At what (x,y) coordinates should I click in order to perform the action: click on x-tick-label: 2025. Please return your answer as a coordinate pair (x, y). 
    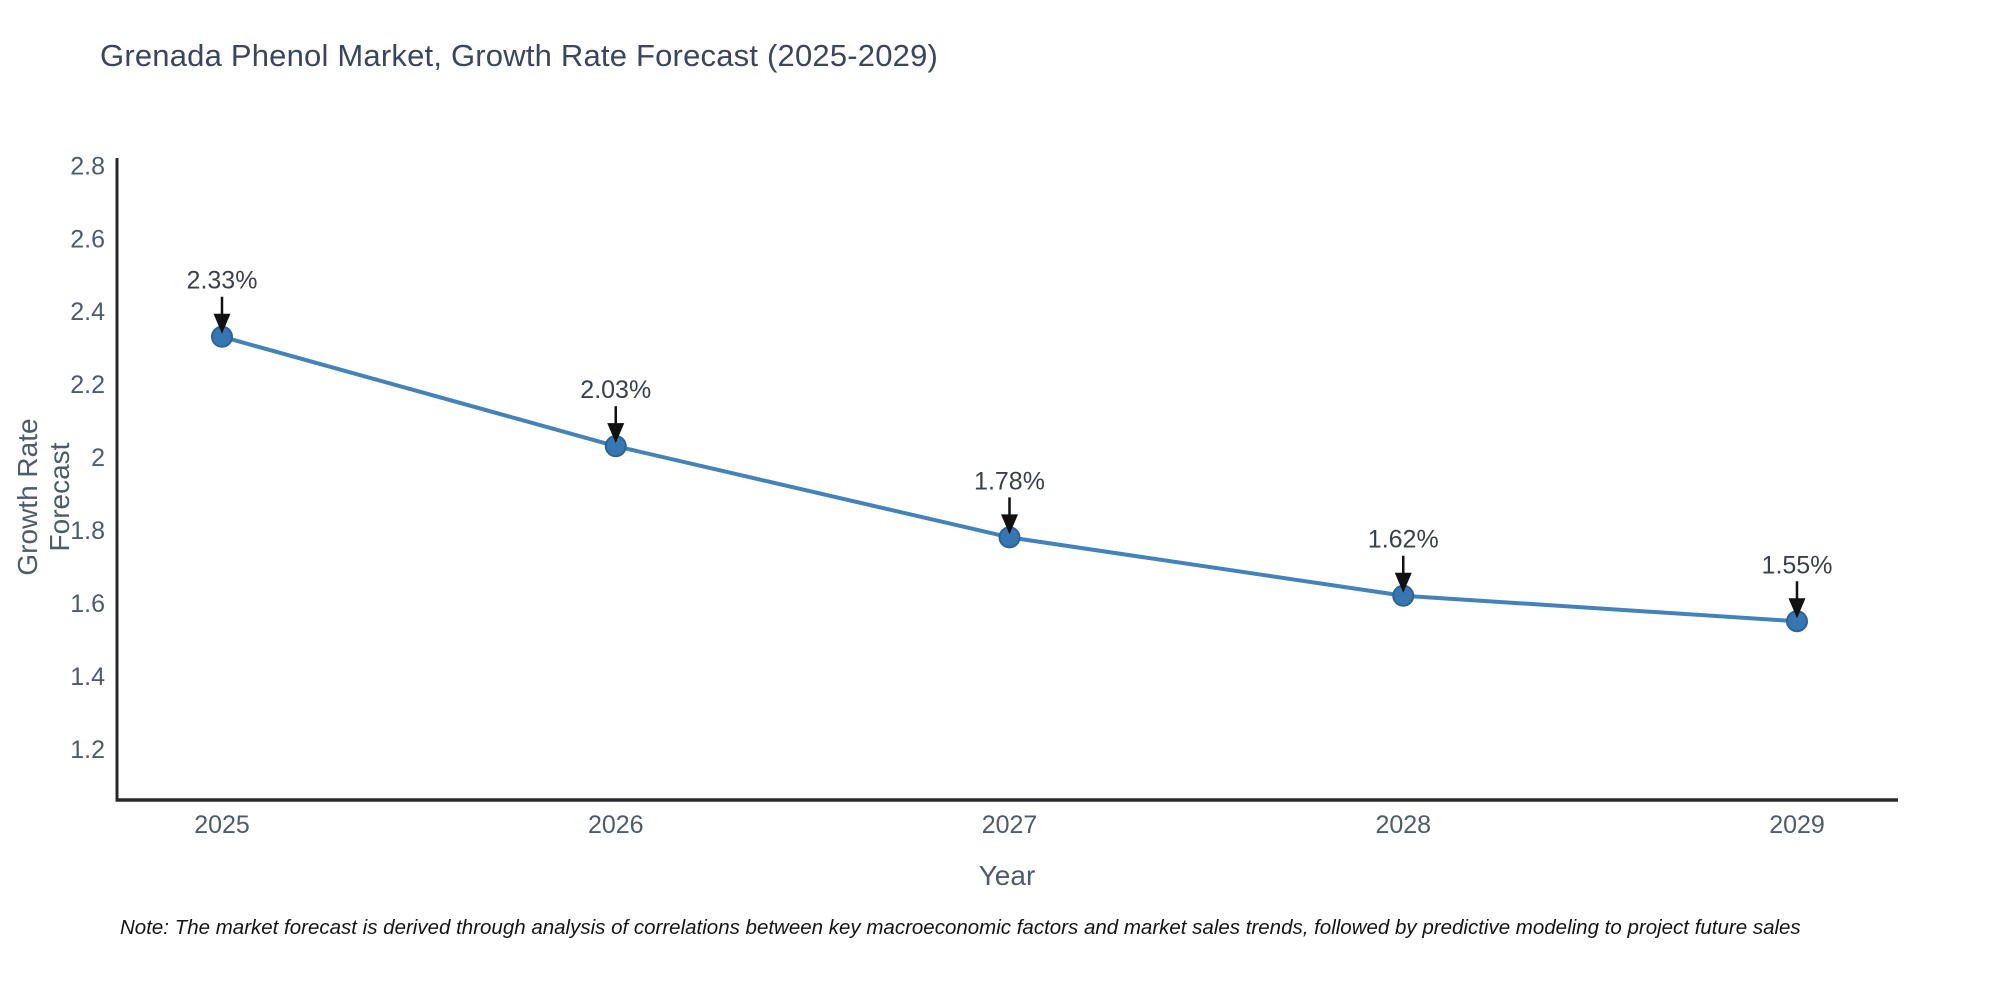
    Looking at the image, I should click on (222, 825).